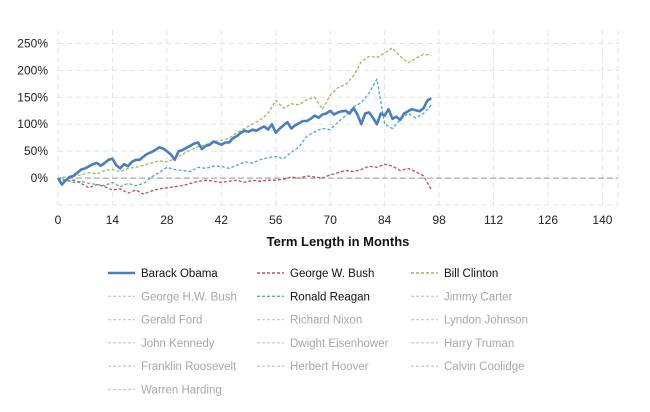 This screenshot has width=650, height=412. I want to click on x-tick-label: 126, so click(548, 220).